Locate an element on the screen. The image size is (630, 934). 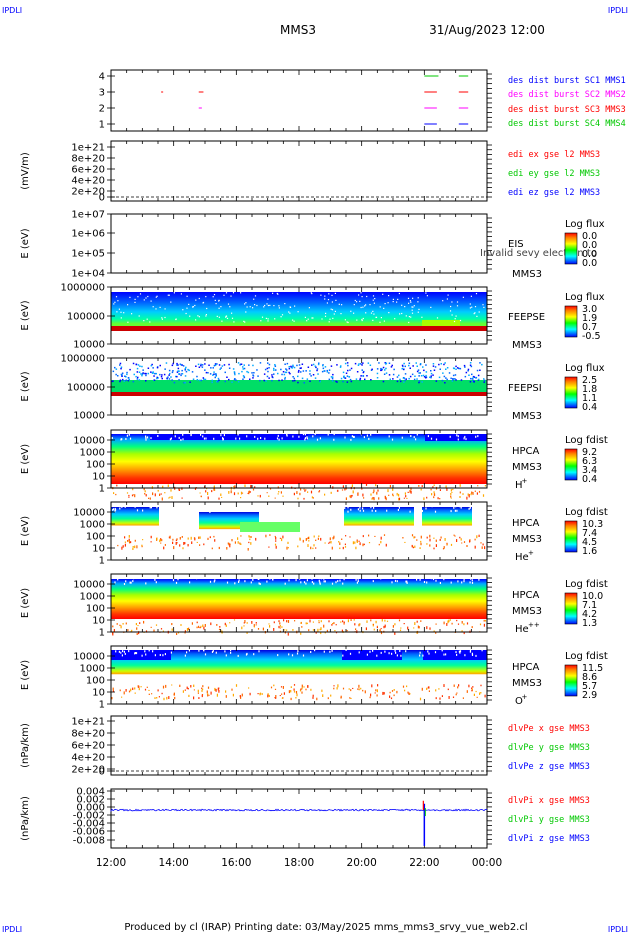
hpca_he-y-tick-label: 100 is located at coordinates (95, 537).